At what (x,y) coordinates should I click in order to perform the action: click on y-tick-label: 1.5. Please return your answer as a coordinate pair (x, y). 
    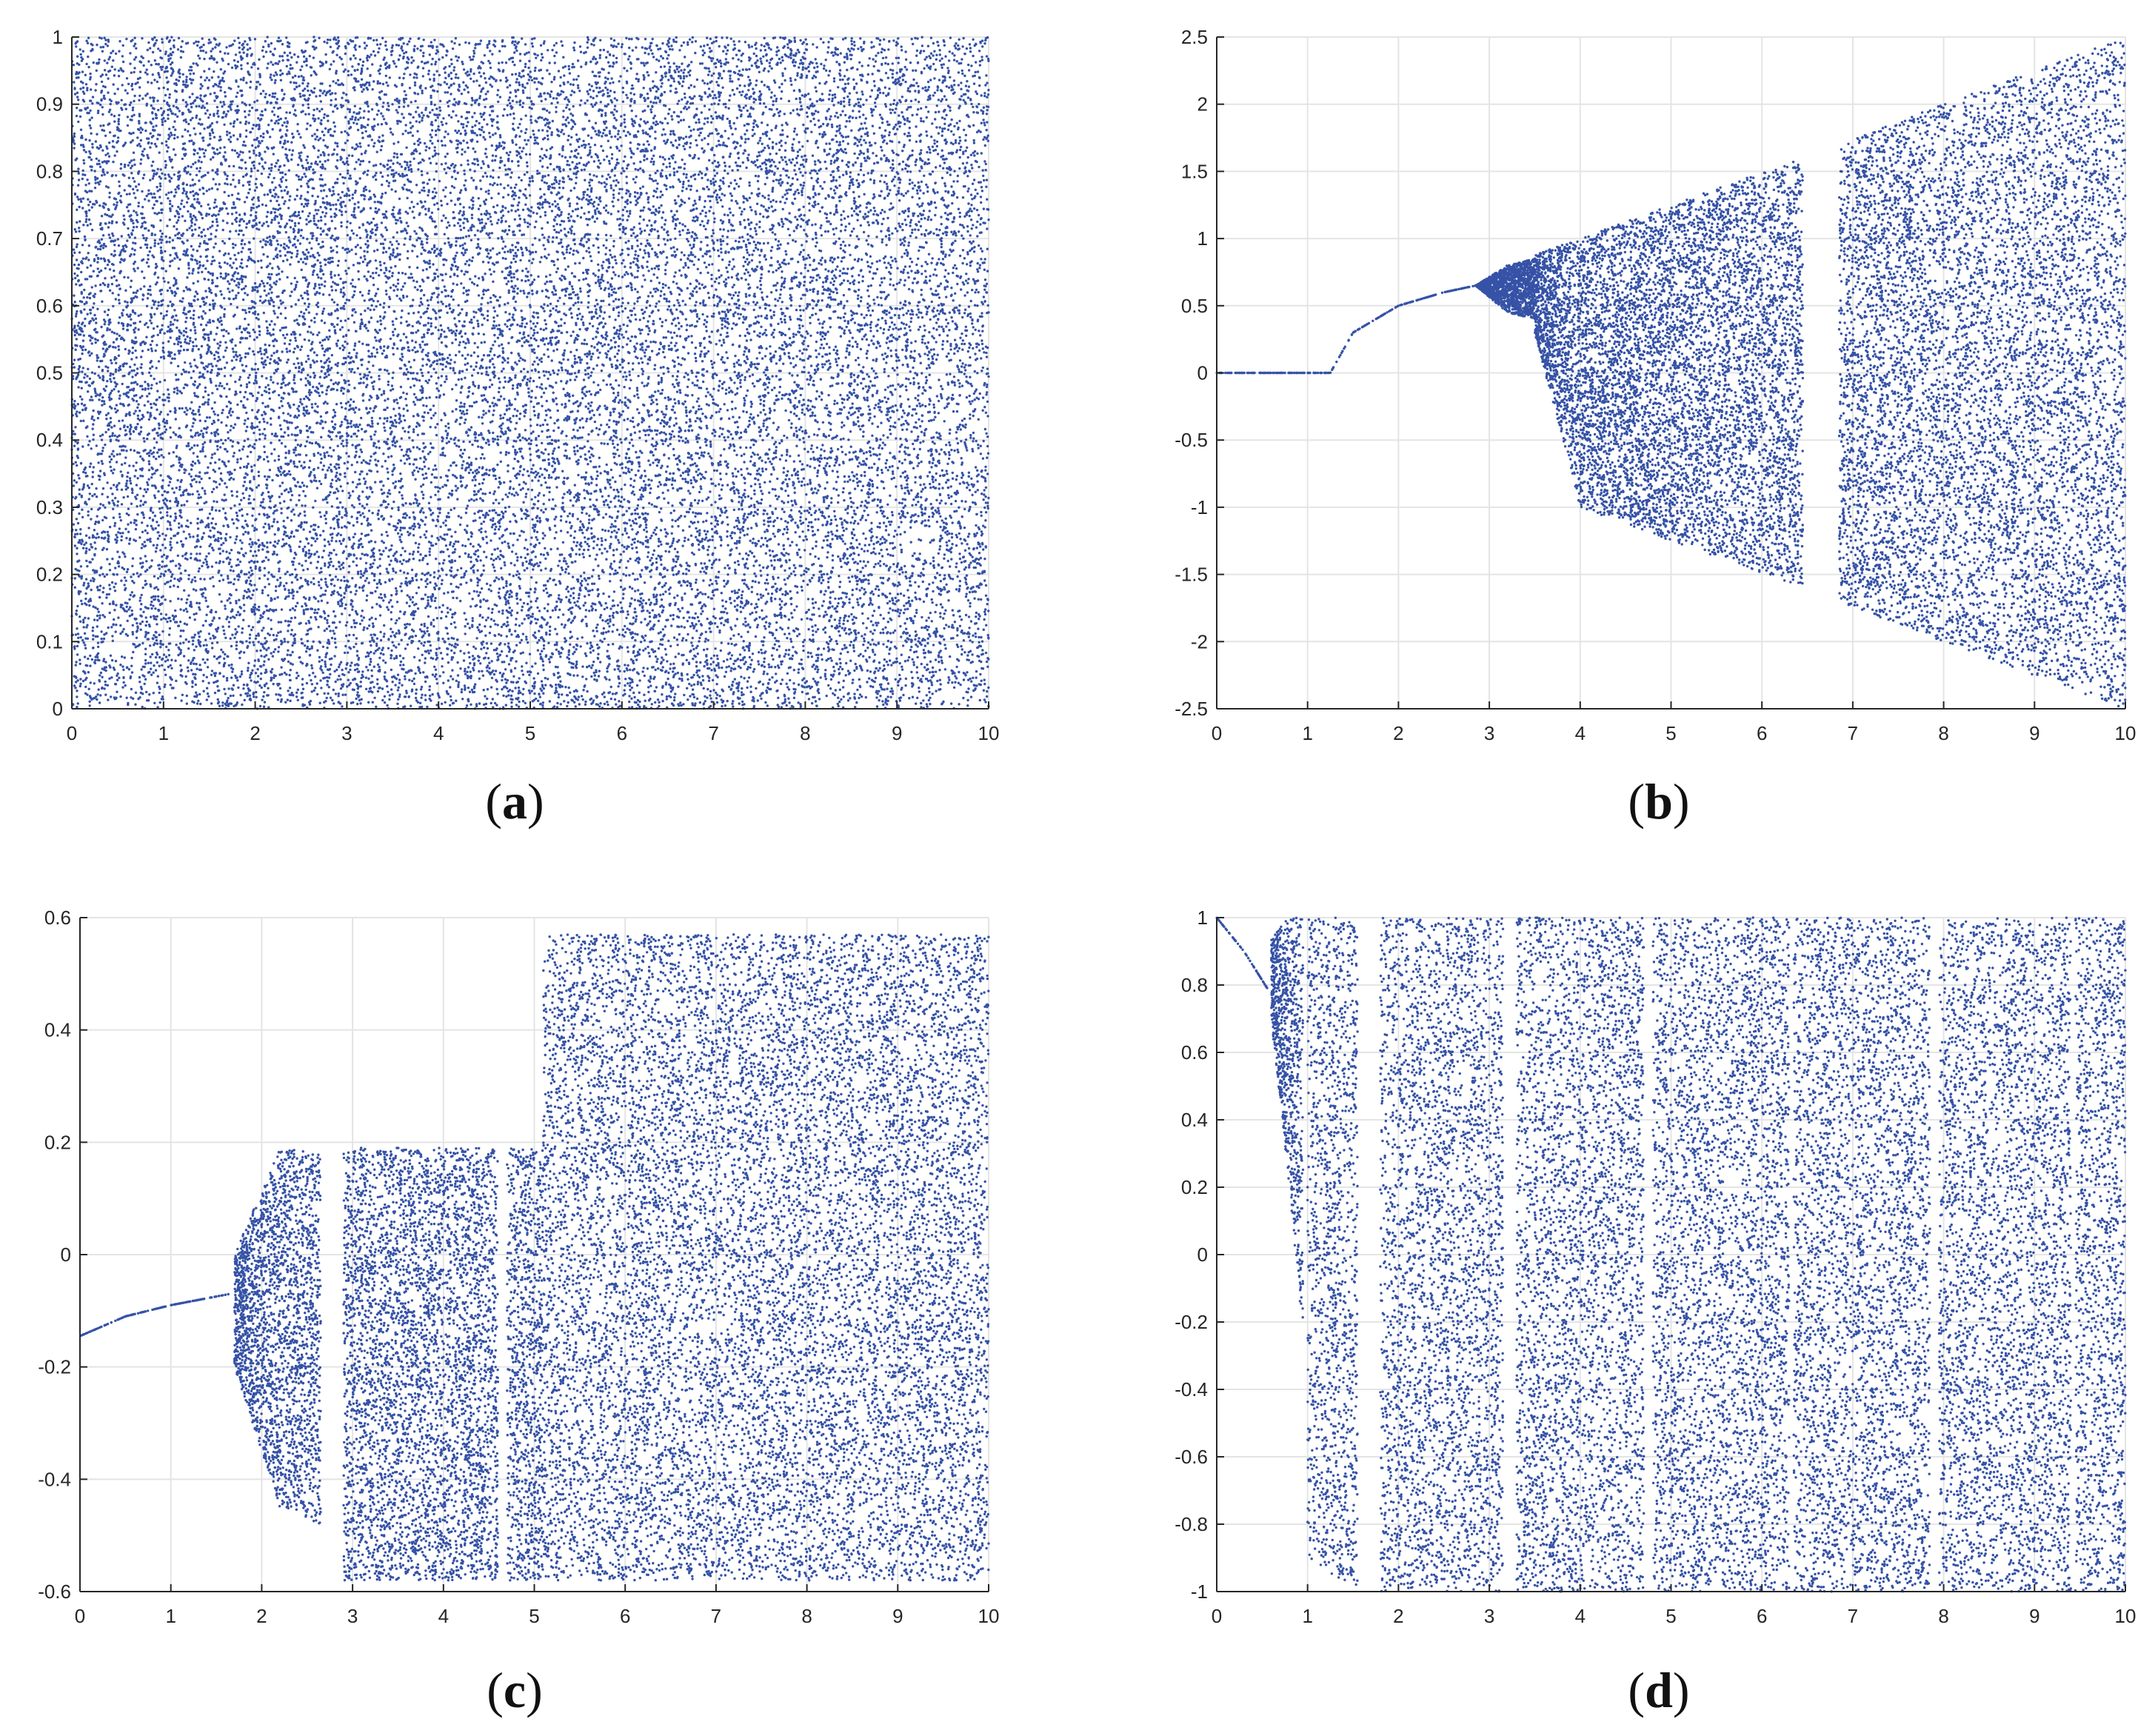
    Looking at the image, I should click on (1194, 171).